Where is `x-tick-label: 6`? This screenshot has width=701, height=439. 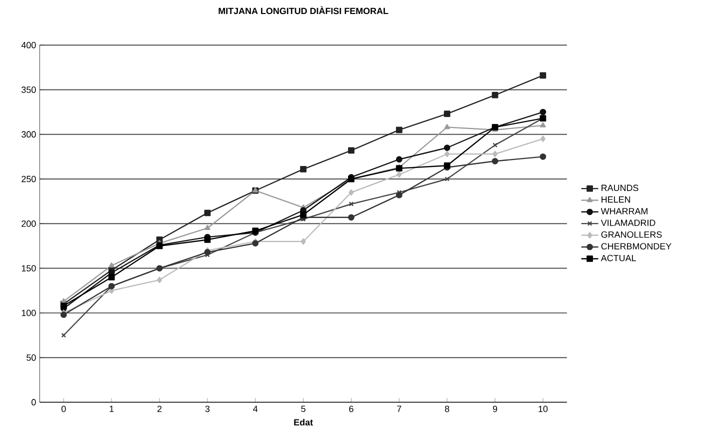 x-tick-label: 6 is located at coordinates (351, 409).